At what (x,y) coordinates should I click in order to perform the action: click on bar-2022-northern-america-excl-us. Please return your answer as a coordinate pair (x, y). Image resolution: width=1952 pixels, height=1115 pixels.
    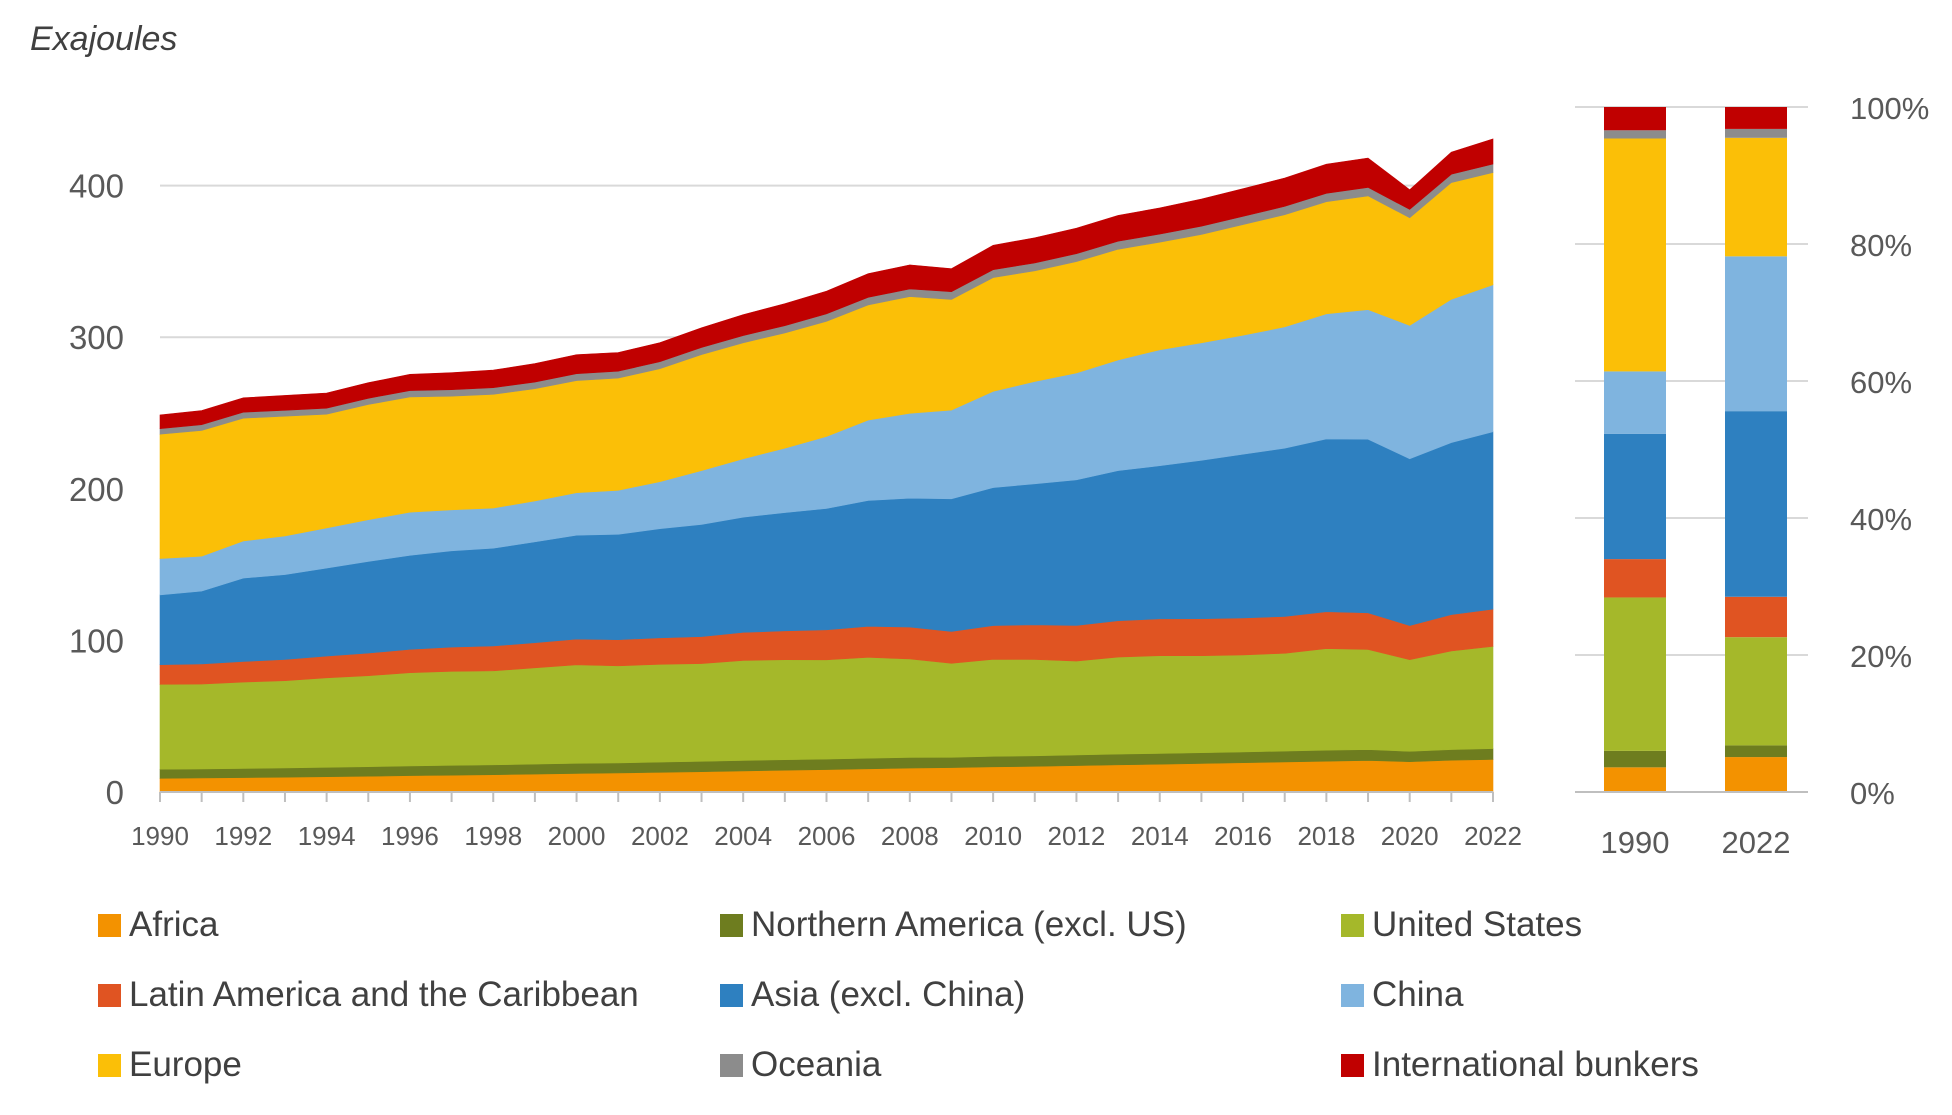
    Looking at the image, I should click on (1756, 751).